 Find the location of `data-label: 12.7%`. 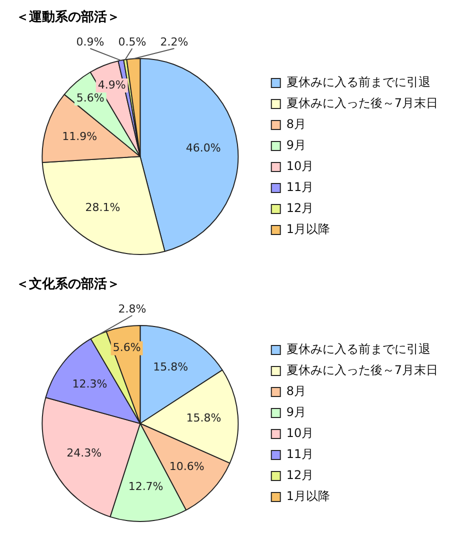

data-label: 12.7% is located at coordinates (146, 486).